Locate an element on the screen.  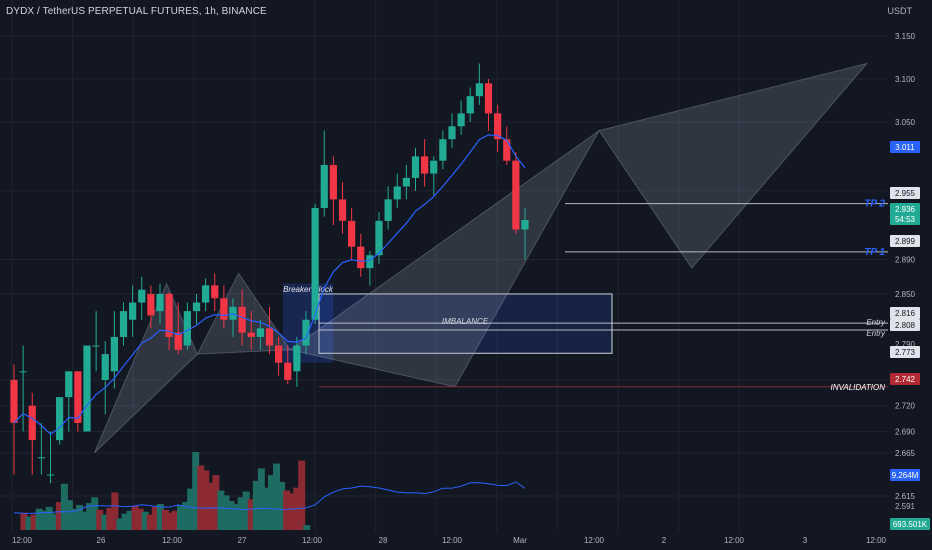
price-badge-label: 2.936 is located at coordinates (905, 209).